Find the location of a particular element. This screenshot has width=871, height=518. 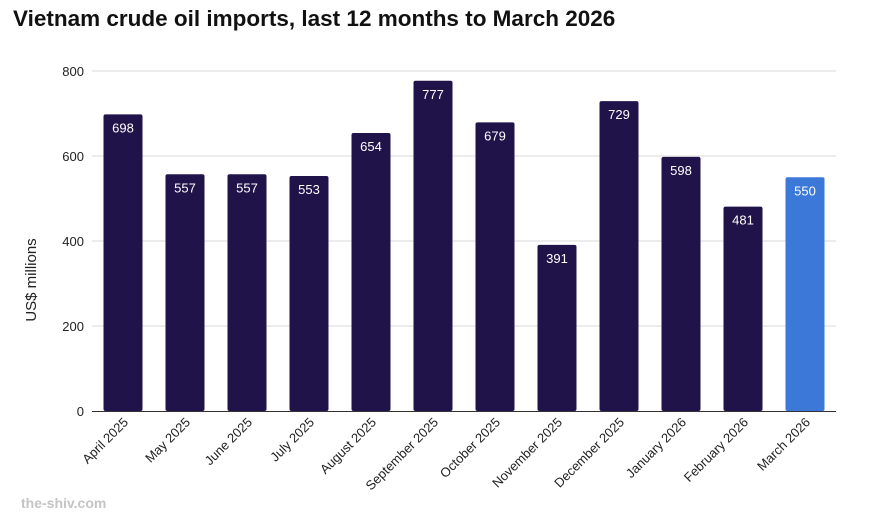

y-tick-label: 400 is located at coordinates (73, 241).